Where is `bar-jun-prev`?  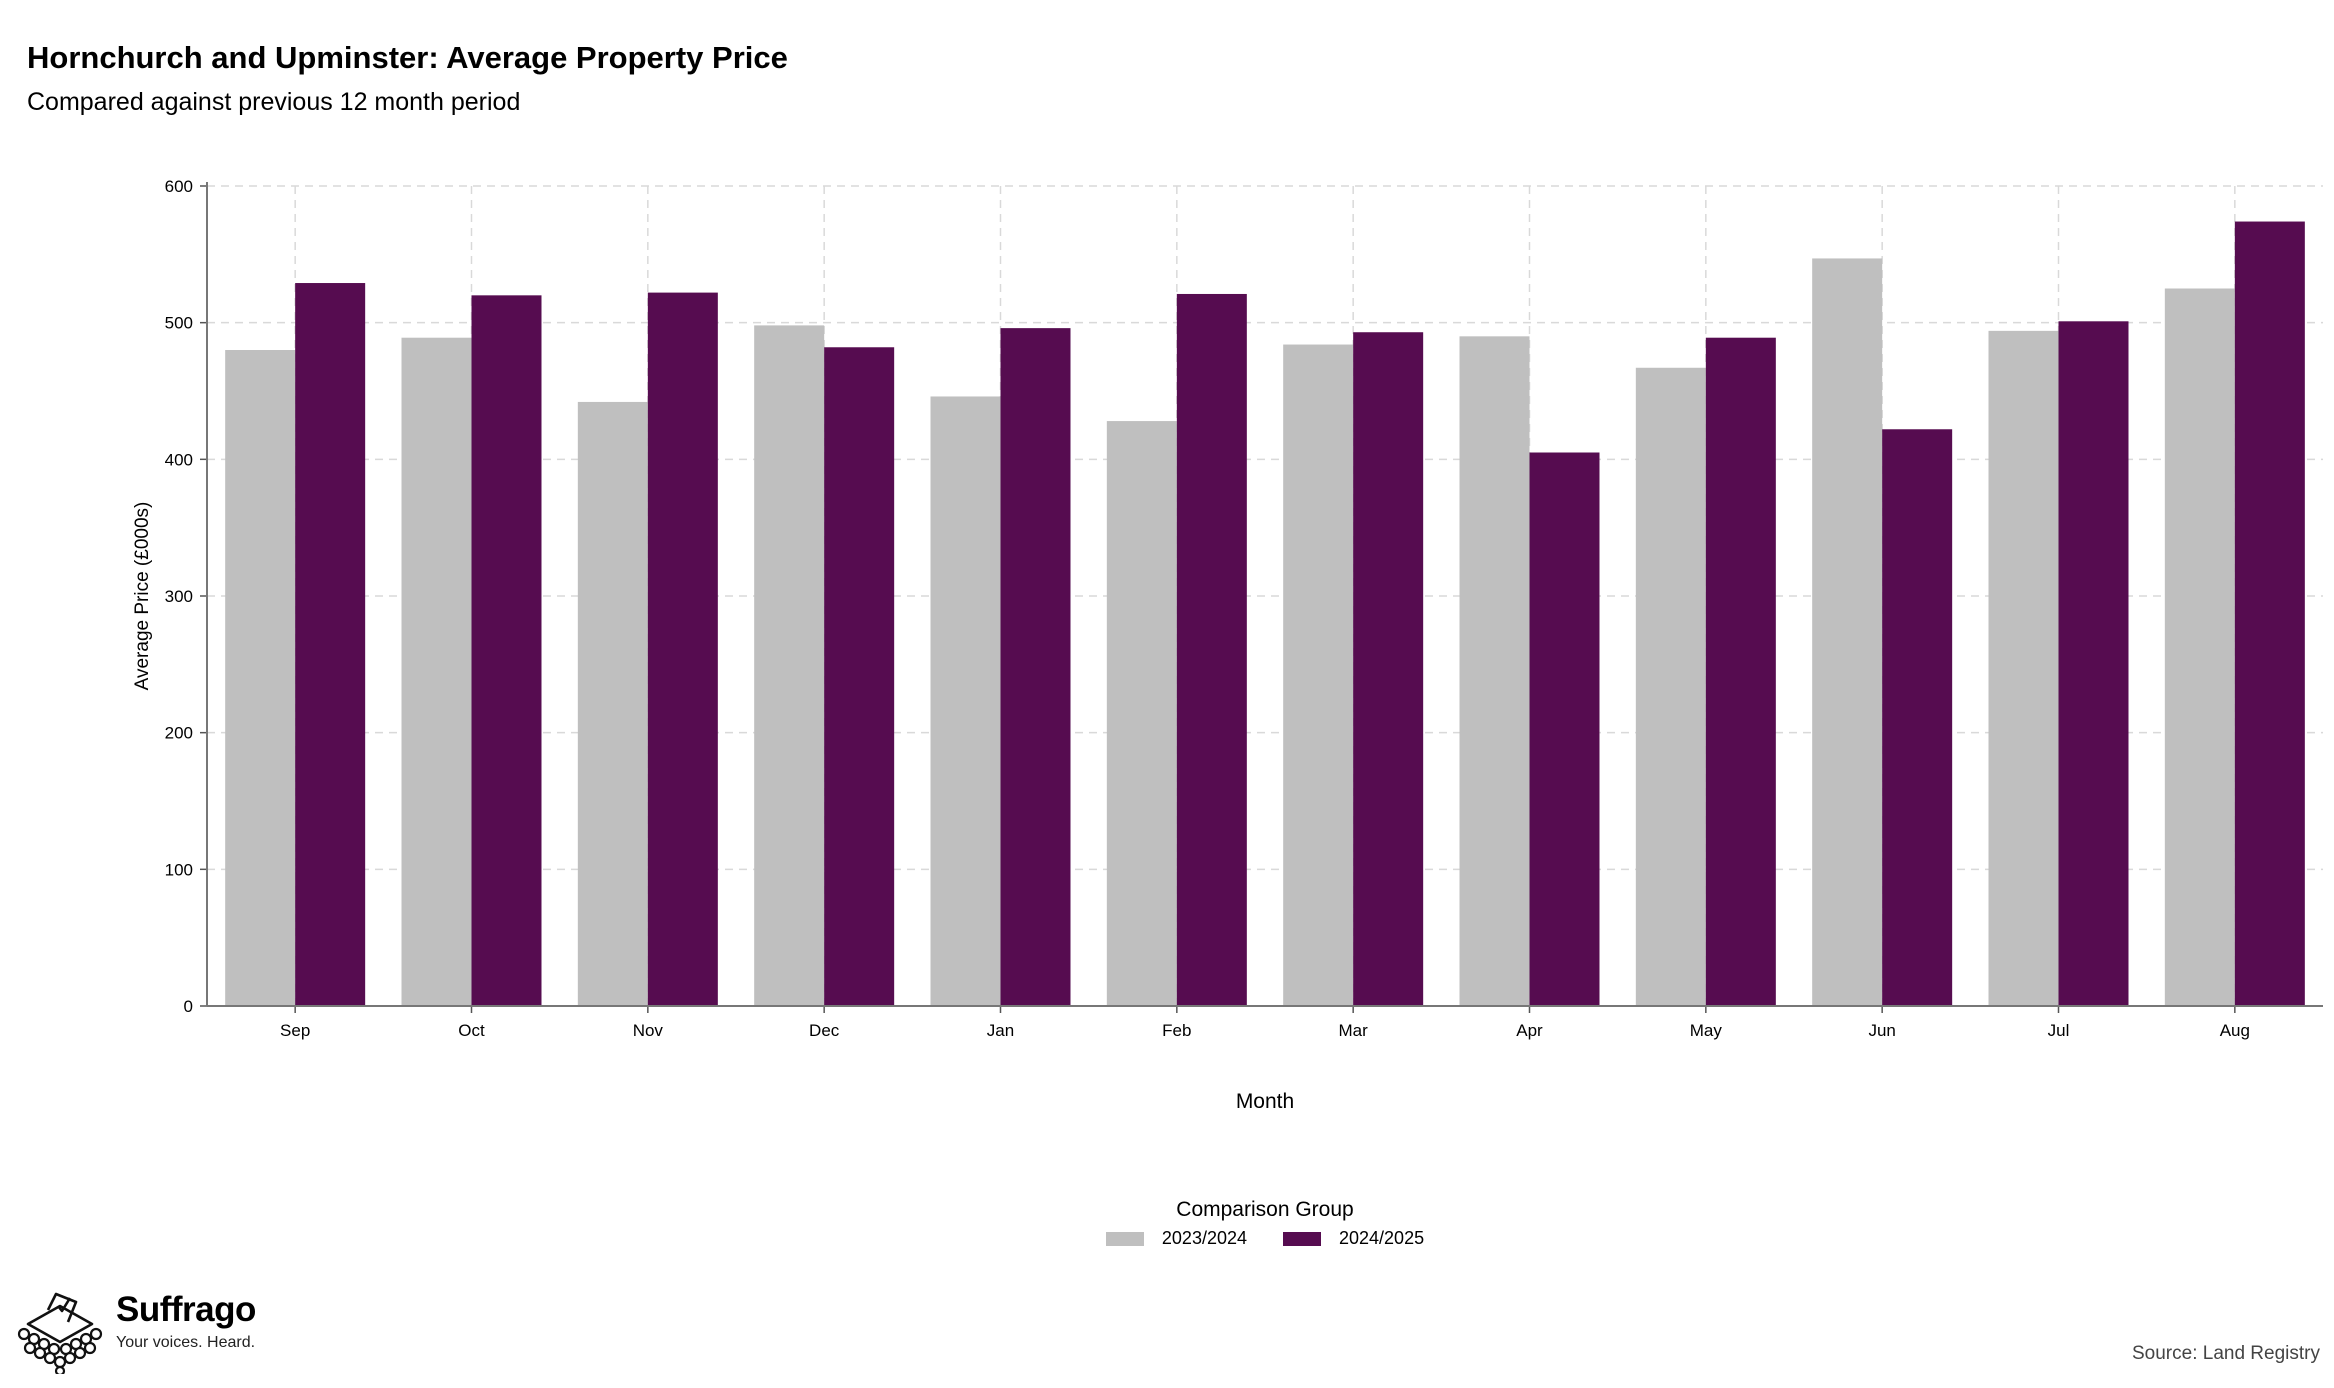 bar-jun-prev is located at coordinates (1847, 632).